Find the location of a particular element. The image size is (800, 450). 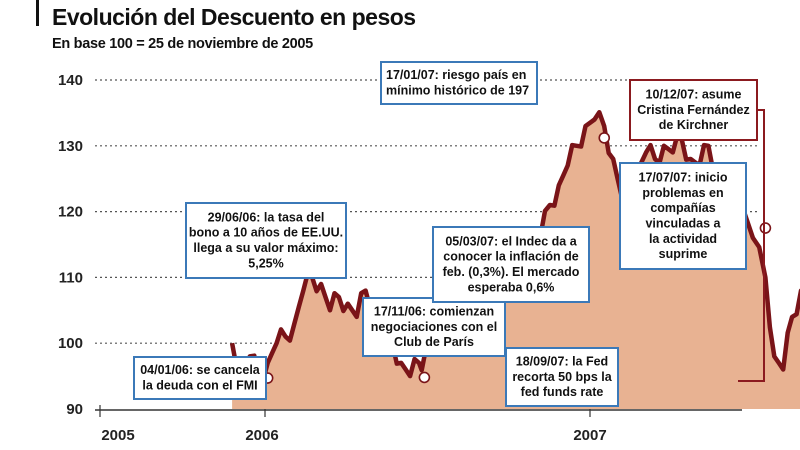

annotation-text: la deuda con el FMI is located at coordinates (199, 386).